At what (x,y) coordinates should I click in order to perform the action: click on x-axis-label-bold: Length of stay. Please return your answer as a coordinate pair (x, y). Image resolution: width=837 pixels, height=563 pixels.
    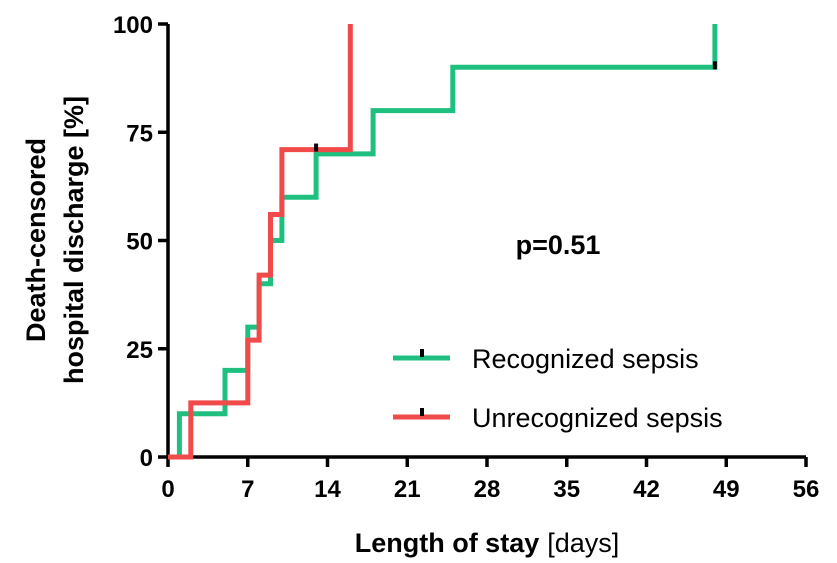
    Looking at the image, I should click on (447, 543).